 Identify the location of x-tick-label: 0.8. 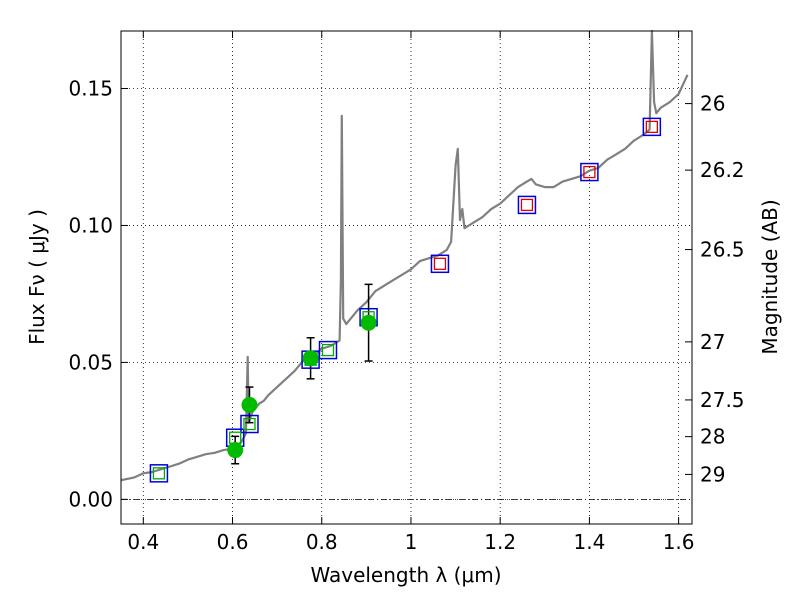
(322, 542).